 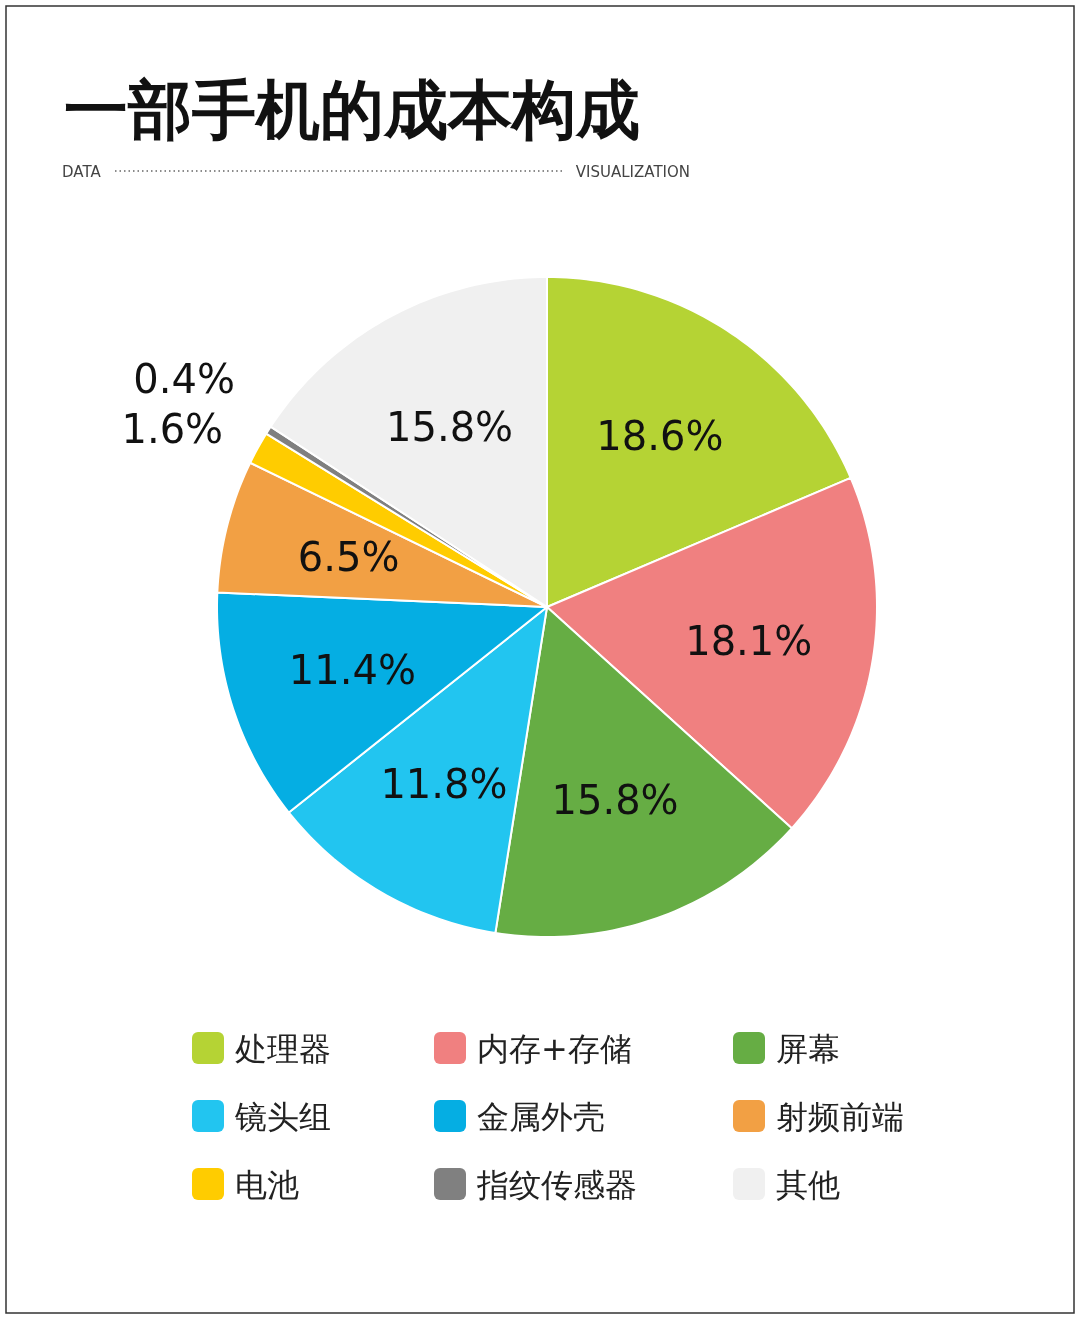 What do you see at coordinates (444, 783) in the screenshot?
I see `data-label: 11.8%` at bounding box center [444, 783].